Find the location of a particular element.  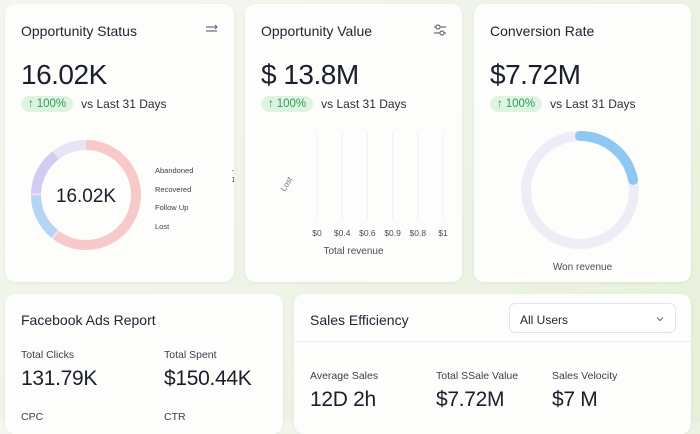

total-clicks-value: 131.79K is located at coordinates (59, 378).